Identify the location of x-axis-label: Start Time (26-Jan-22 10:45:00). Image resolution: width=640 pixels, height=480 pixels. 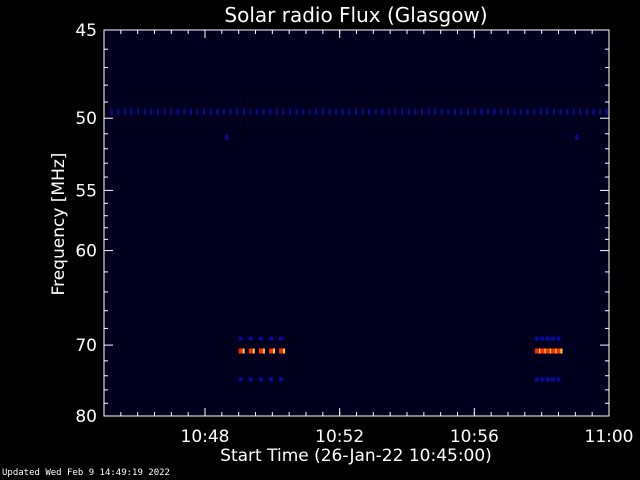
(356, 456).